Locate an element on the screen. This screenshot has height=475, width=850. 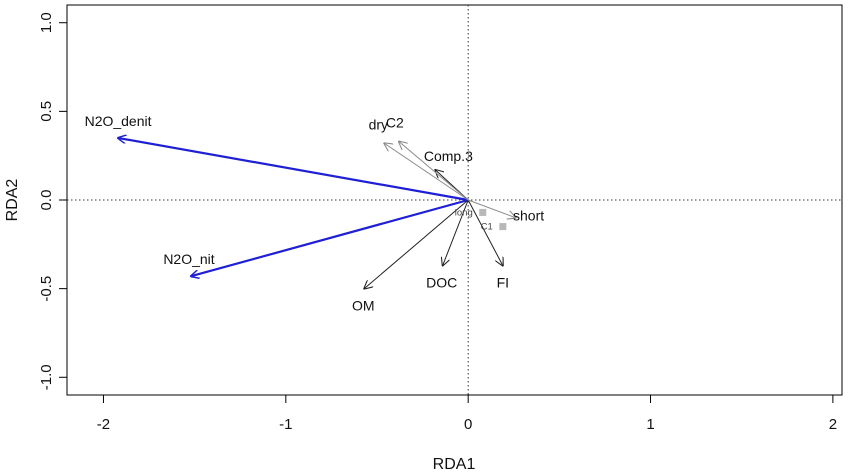
arrow-dry is located at coordinates (426, 172).